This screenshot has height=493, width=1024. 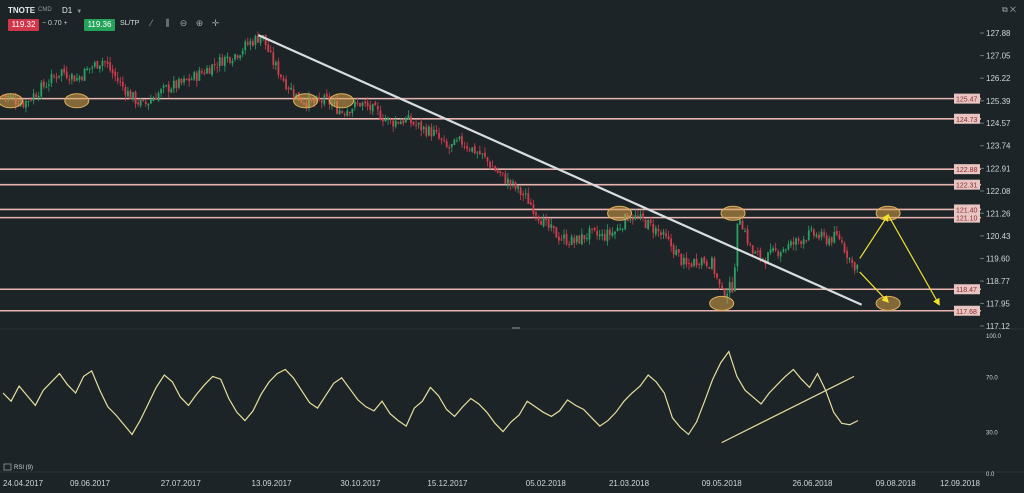 I want to click on line-chart-icon: ⁄, so click(x=151, y=23).